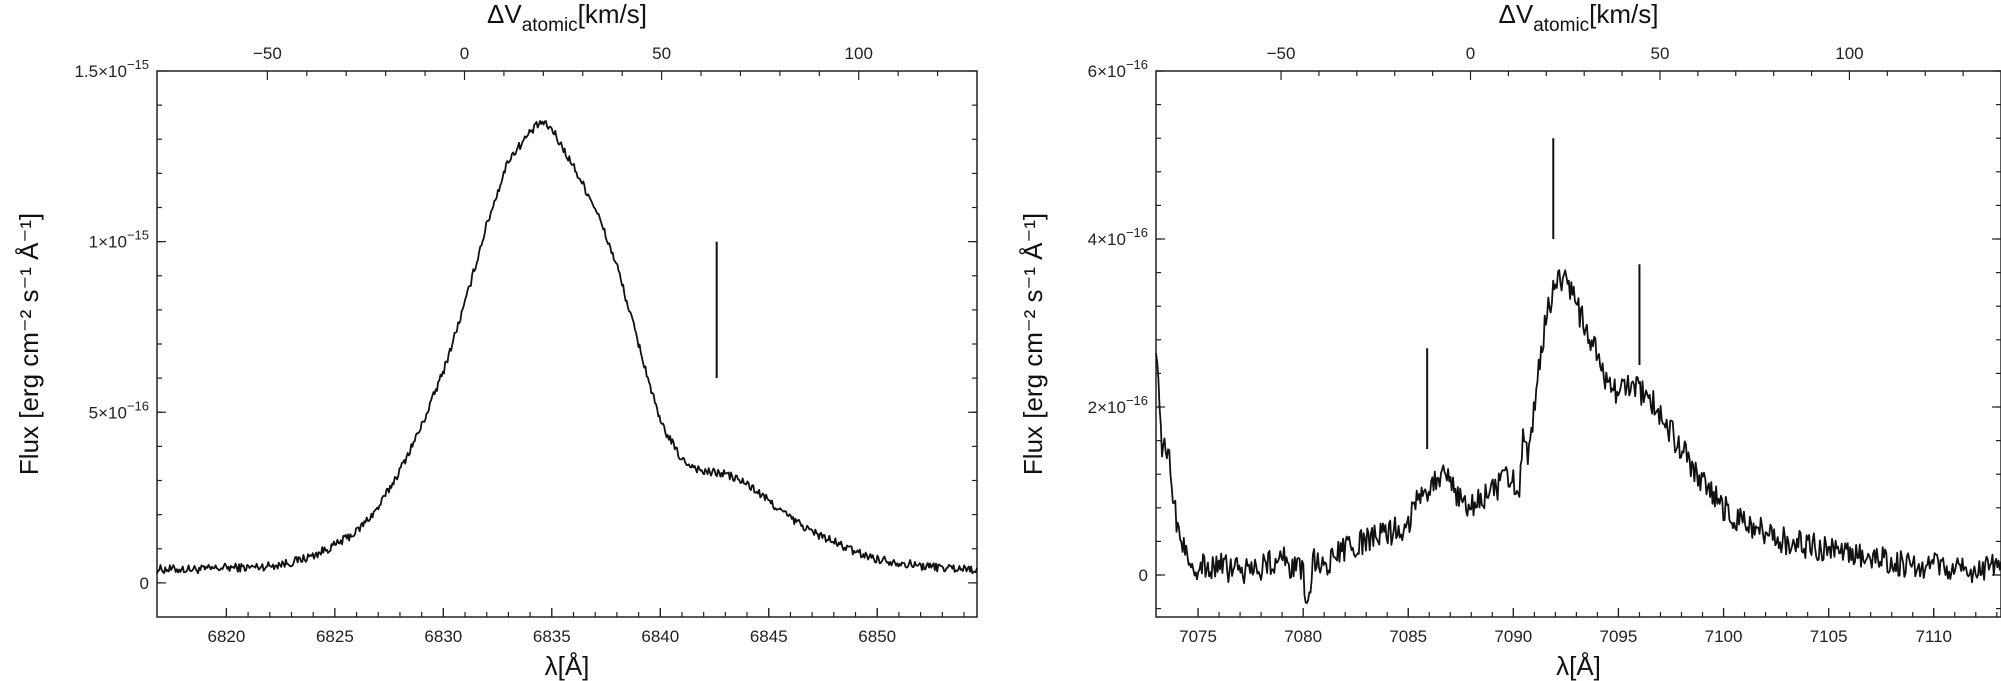 This screenshot has width=2001, height=681. I want to click on x-tick-label: 7100, so click(1724, 636).